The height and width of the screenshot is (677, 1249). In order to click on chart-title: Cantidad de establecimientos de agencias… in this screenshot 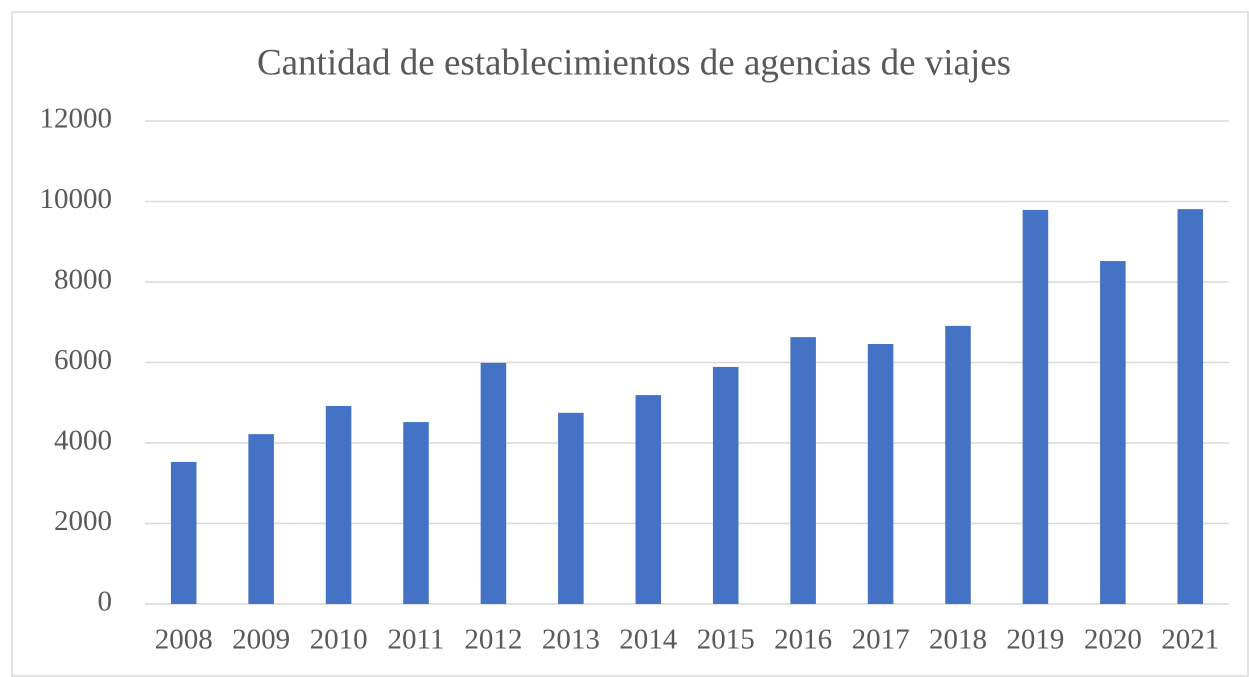, I will do `click(634, 62)`.